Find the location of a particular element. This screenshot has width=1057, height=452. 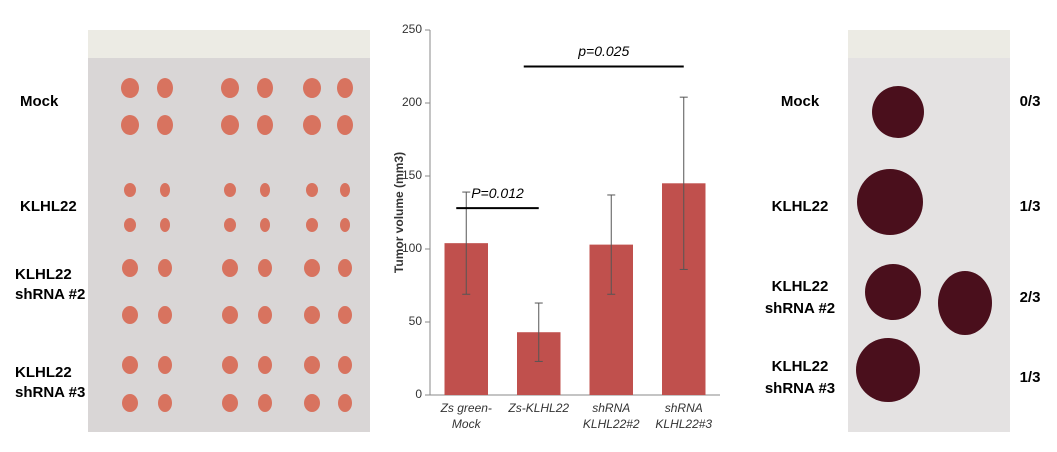

y-tick-label: 200 is located at coordinates (412, 102).